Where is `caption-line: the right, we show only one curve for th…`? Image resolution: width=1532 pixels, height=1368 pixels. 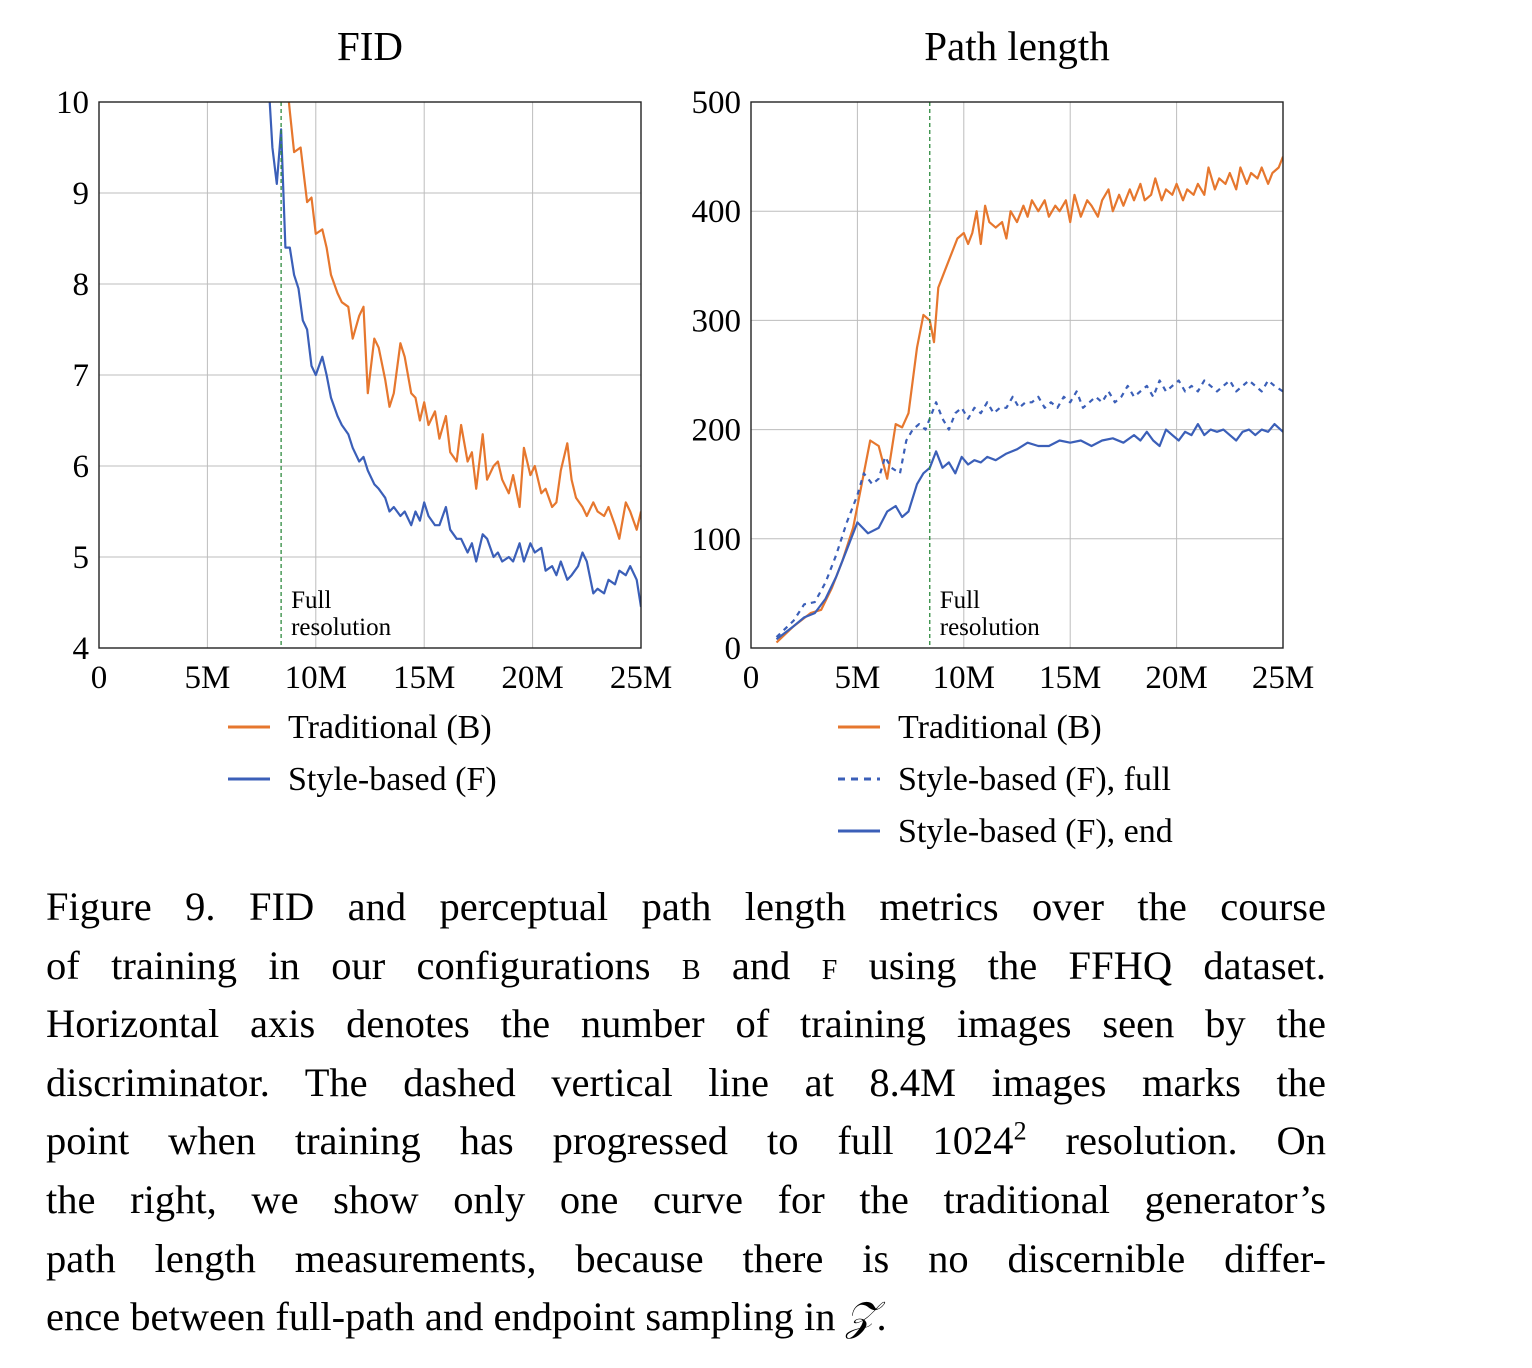
caption-line: the right, we show only one curve for th… is located at coordinates (686, 1199).